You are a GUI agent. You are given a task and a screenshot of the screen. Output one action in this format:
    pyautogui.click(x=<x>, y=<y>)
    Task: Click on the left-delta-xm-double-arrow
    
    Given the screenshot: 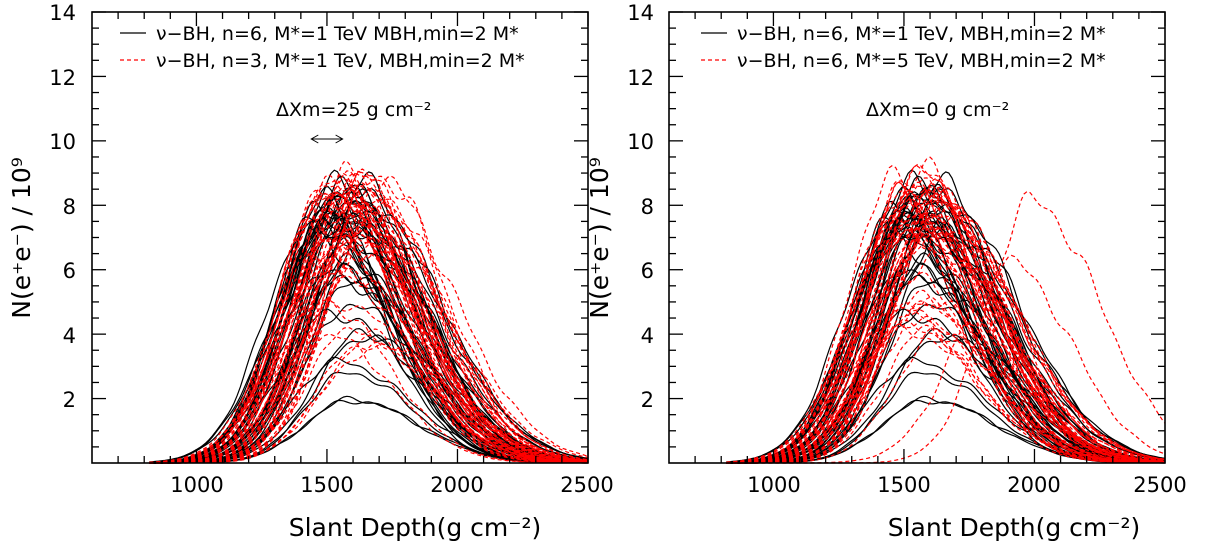 What is the action you would take?
    pyautogui.click(x=327, y=139)
    